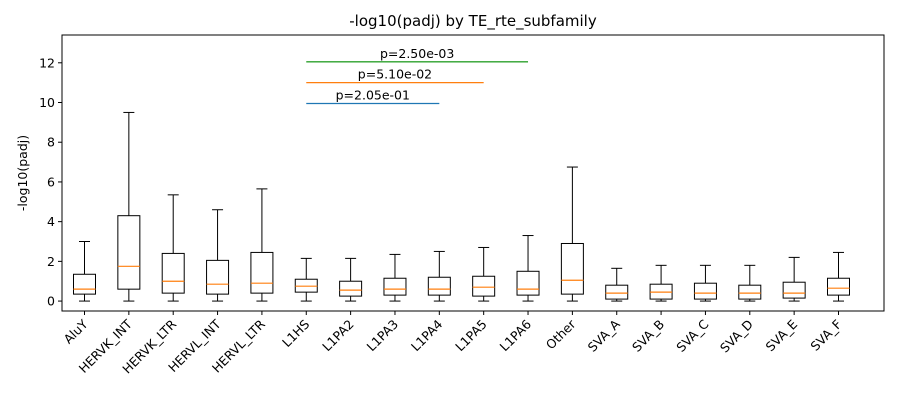  I want to click on annotation-label: p=2.50e-03, so click(417, 53).